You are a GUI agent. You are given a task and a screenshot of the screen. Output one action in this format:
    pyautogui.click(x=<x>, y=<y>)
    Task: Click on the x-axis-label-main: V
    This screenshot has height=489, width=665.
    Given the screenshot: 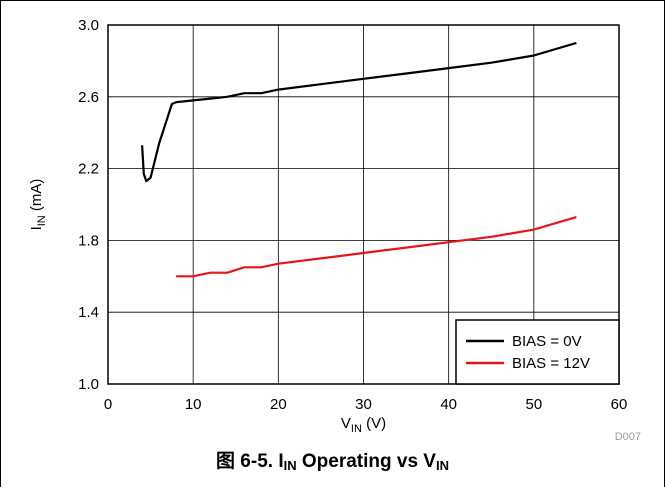 What is the action you would take?
    pyautogui.click(x=346, y=423)
    